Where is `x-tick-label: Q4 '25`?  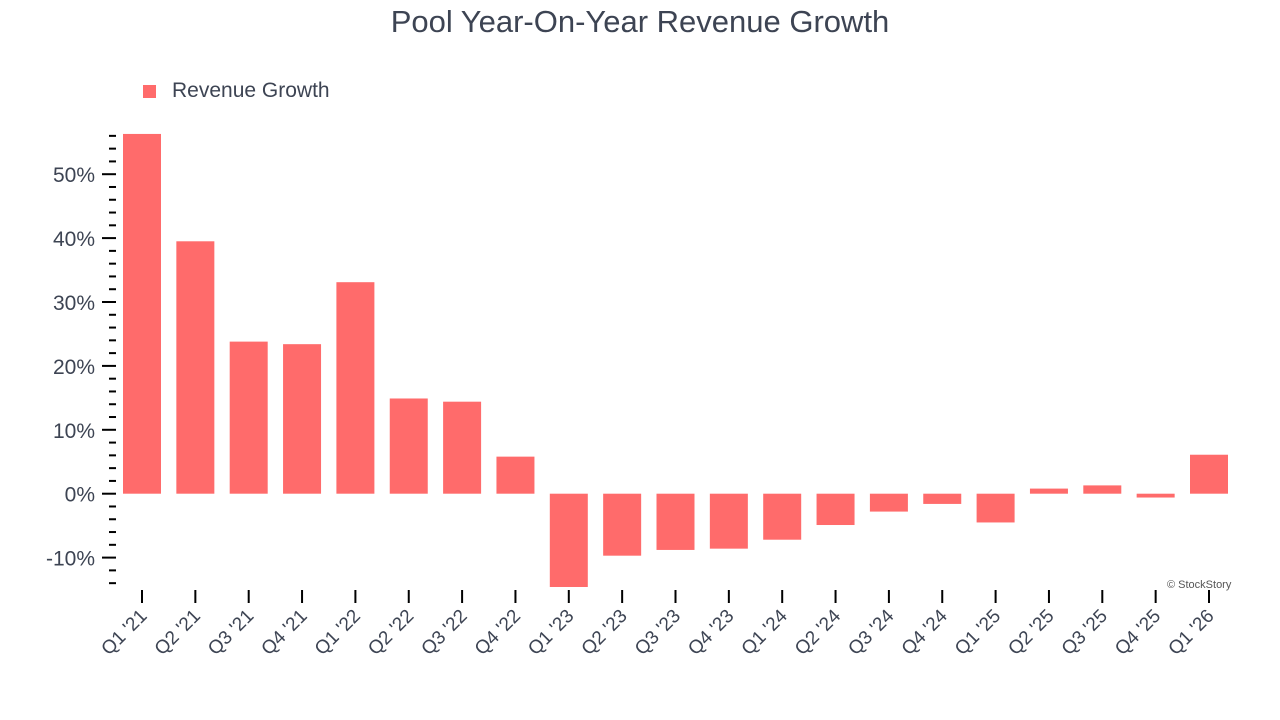
x-tick-label: Q4 '25 is located at coordinates (1138, 633).